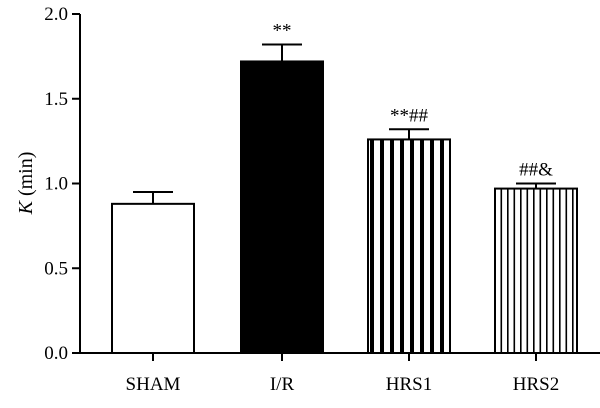 The width and height of the screenshot is (600, 408). I want to click on y-tick-label: 0.5, so click(56, 268).